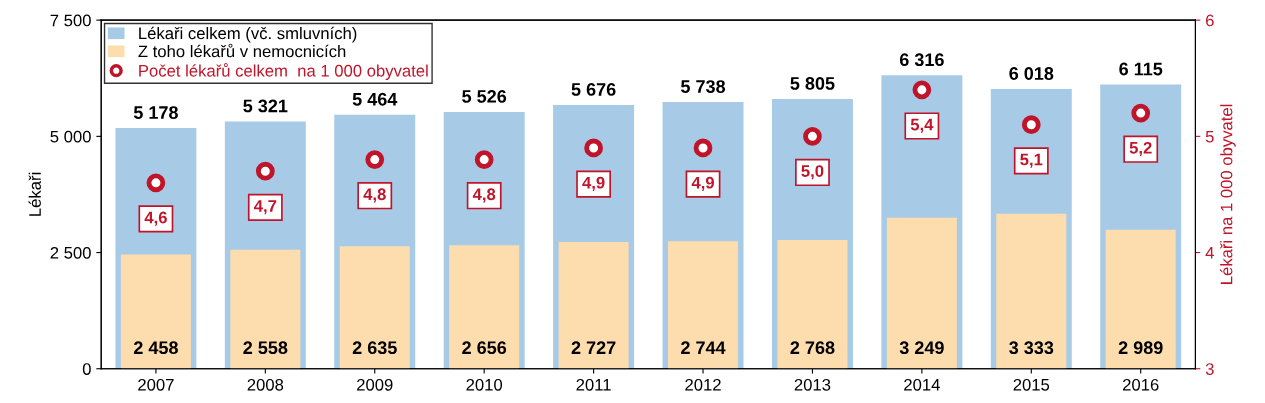 This screenshot has height=403, width=1265. Describe the element at coordinates (375, 99) in the screenshot. I see `data-label: 5 464` at that location.